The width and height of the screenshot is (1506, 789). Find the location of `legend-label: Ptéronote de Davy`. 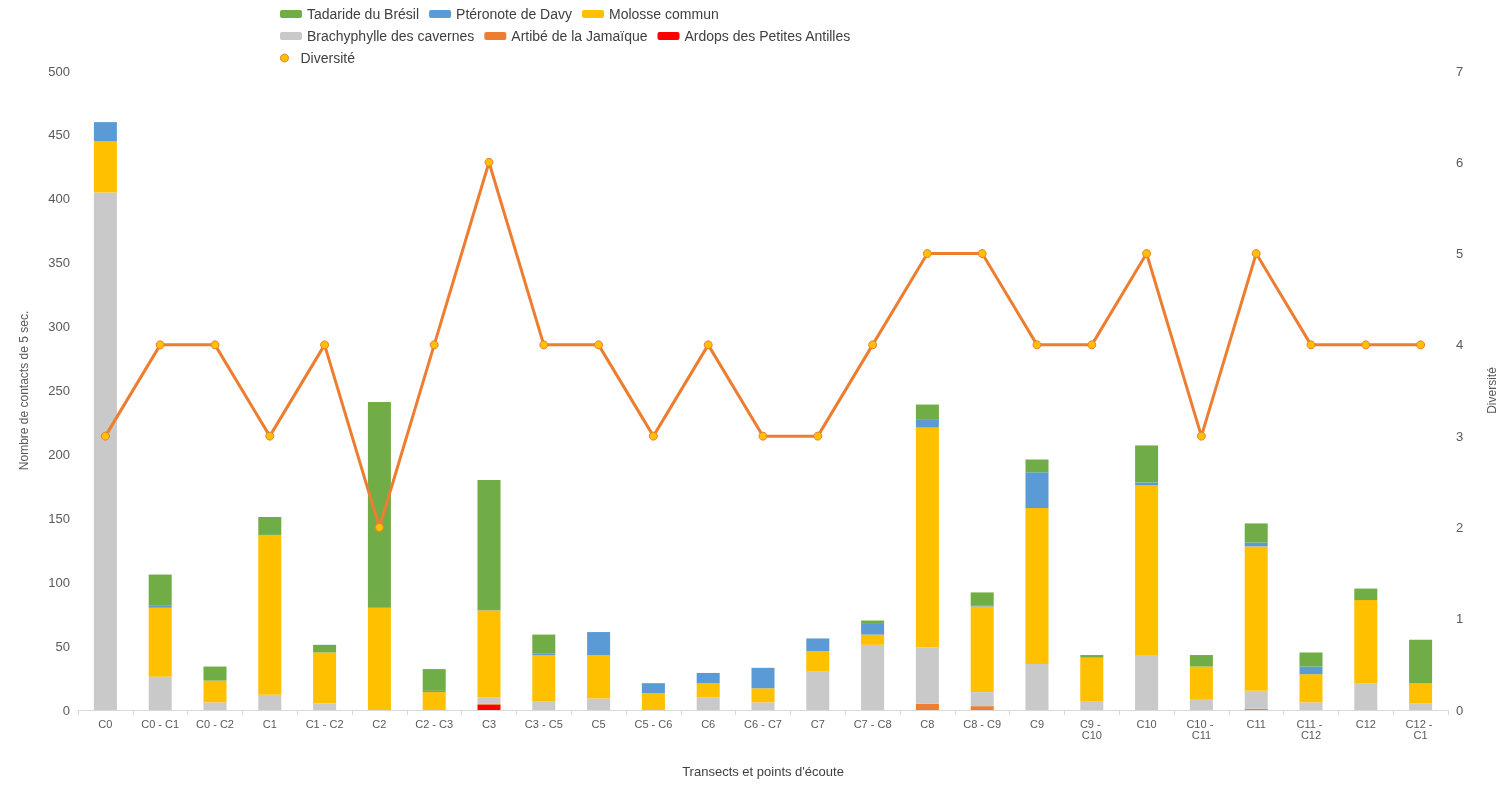

legend-label: Ptéronote de Davy is located at coordinates (514, 14).